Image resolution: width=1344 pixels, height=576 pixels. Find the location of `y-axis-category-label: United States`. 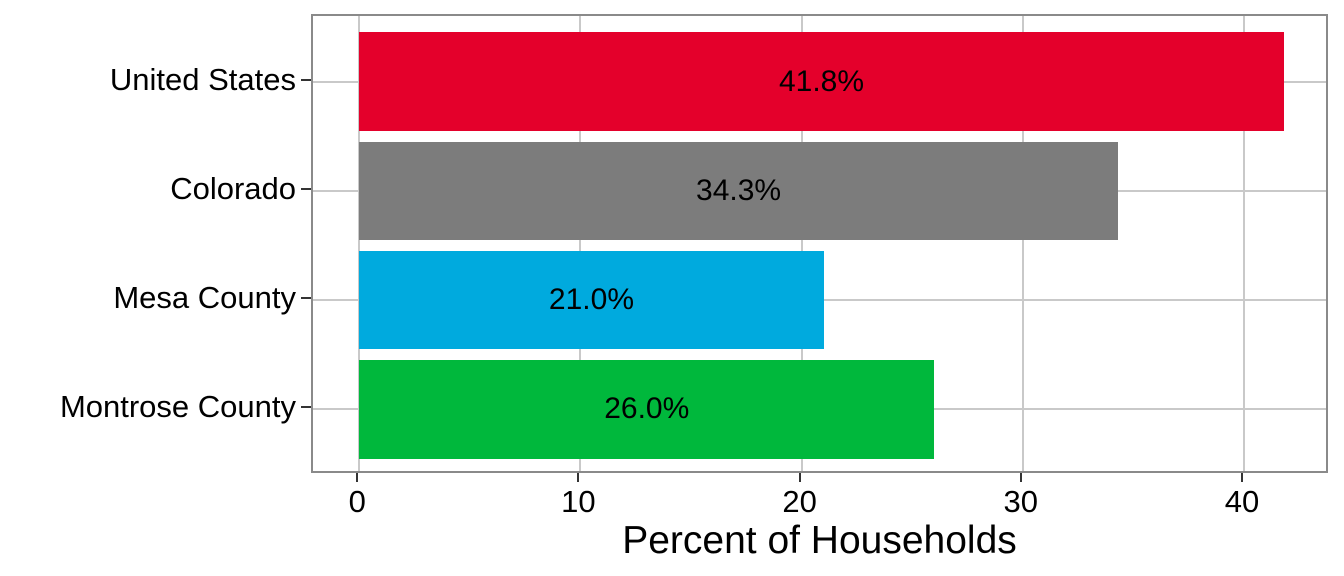

y-axis-category-label: United States is located at coordinates (202, 79).